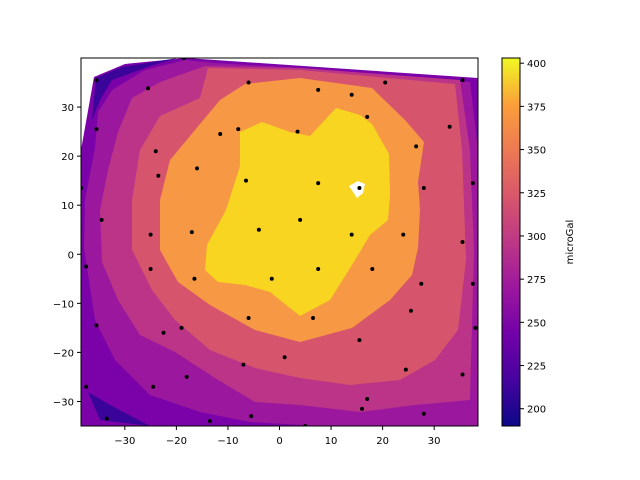  I want to click on colorbar-frame, so click(511, 242).